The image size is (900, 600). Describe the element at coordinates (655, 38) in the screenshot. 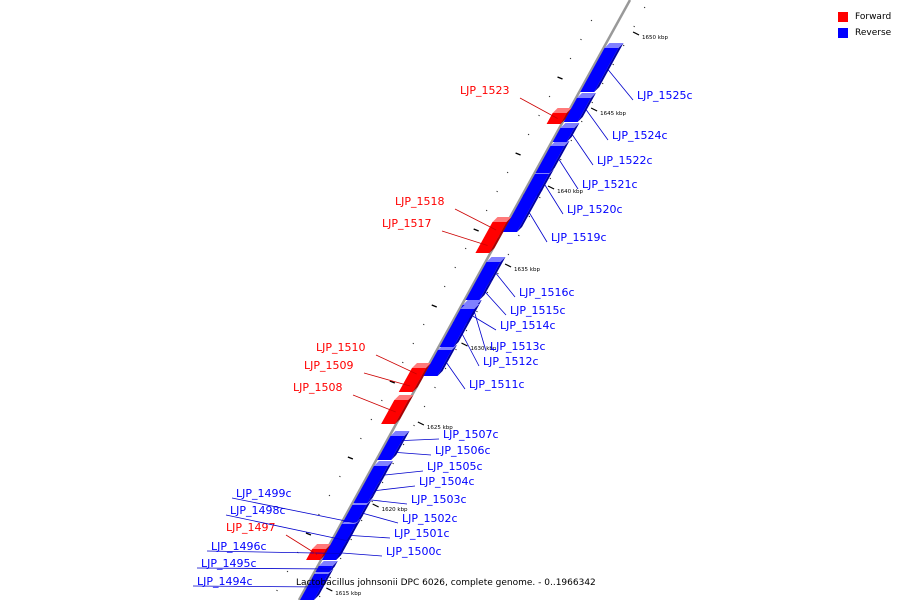

I see `kbp-tick-label: 1650 kbp` at that location.